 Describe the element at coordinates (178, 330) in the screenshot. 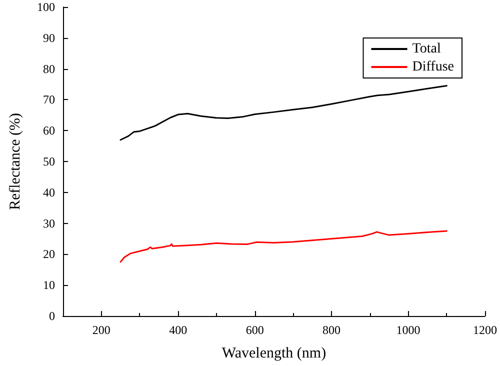

I see `x-tick-label: 400` at that location.